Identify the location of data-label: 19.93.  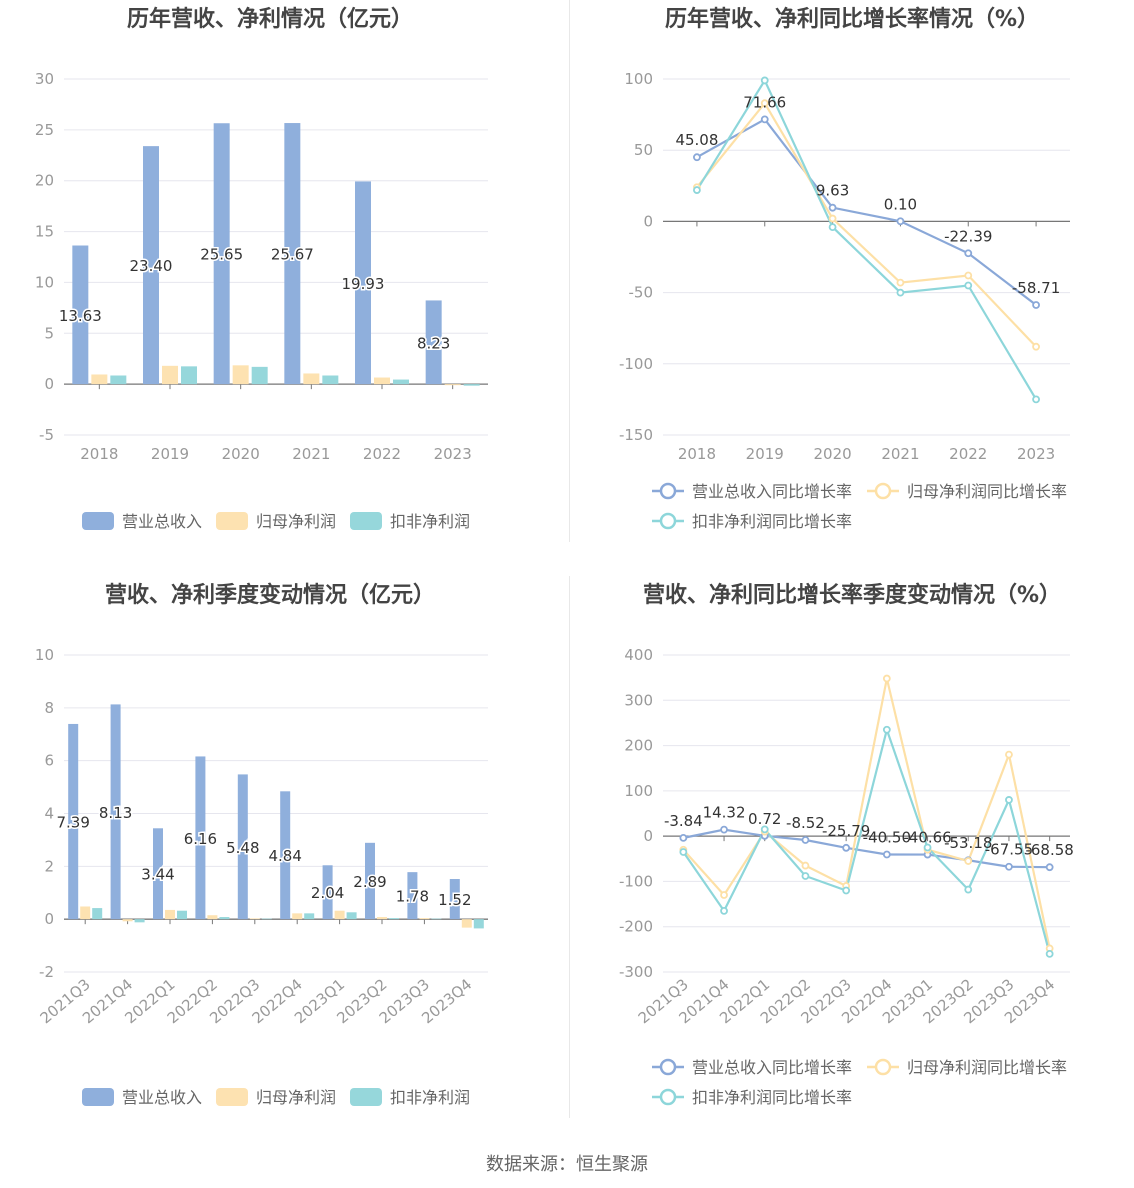
(363, 284).